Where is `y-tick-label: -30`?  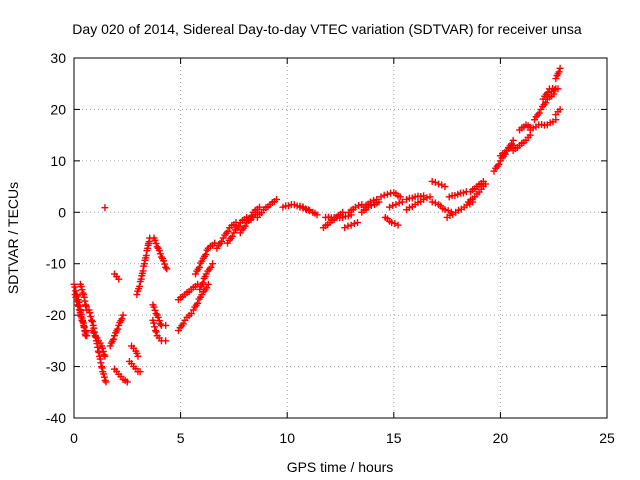
y-tick-label: -30 is located at coordinates (56, 367).